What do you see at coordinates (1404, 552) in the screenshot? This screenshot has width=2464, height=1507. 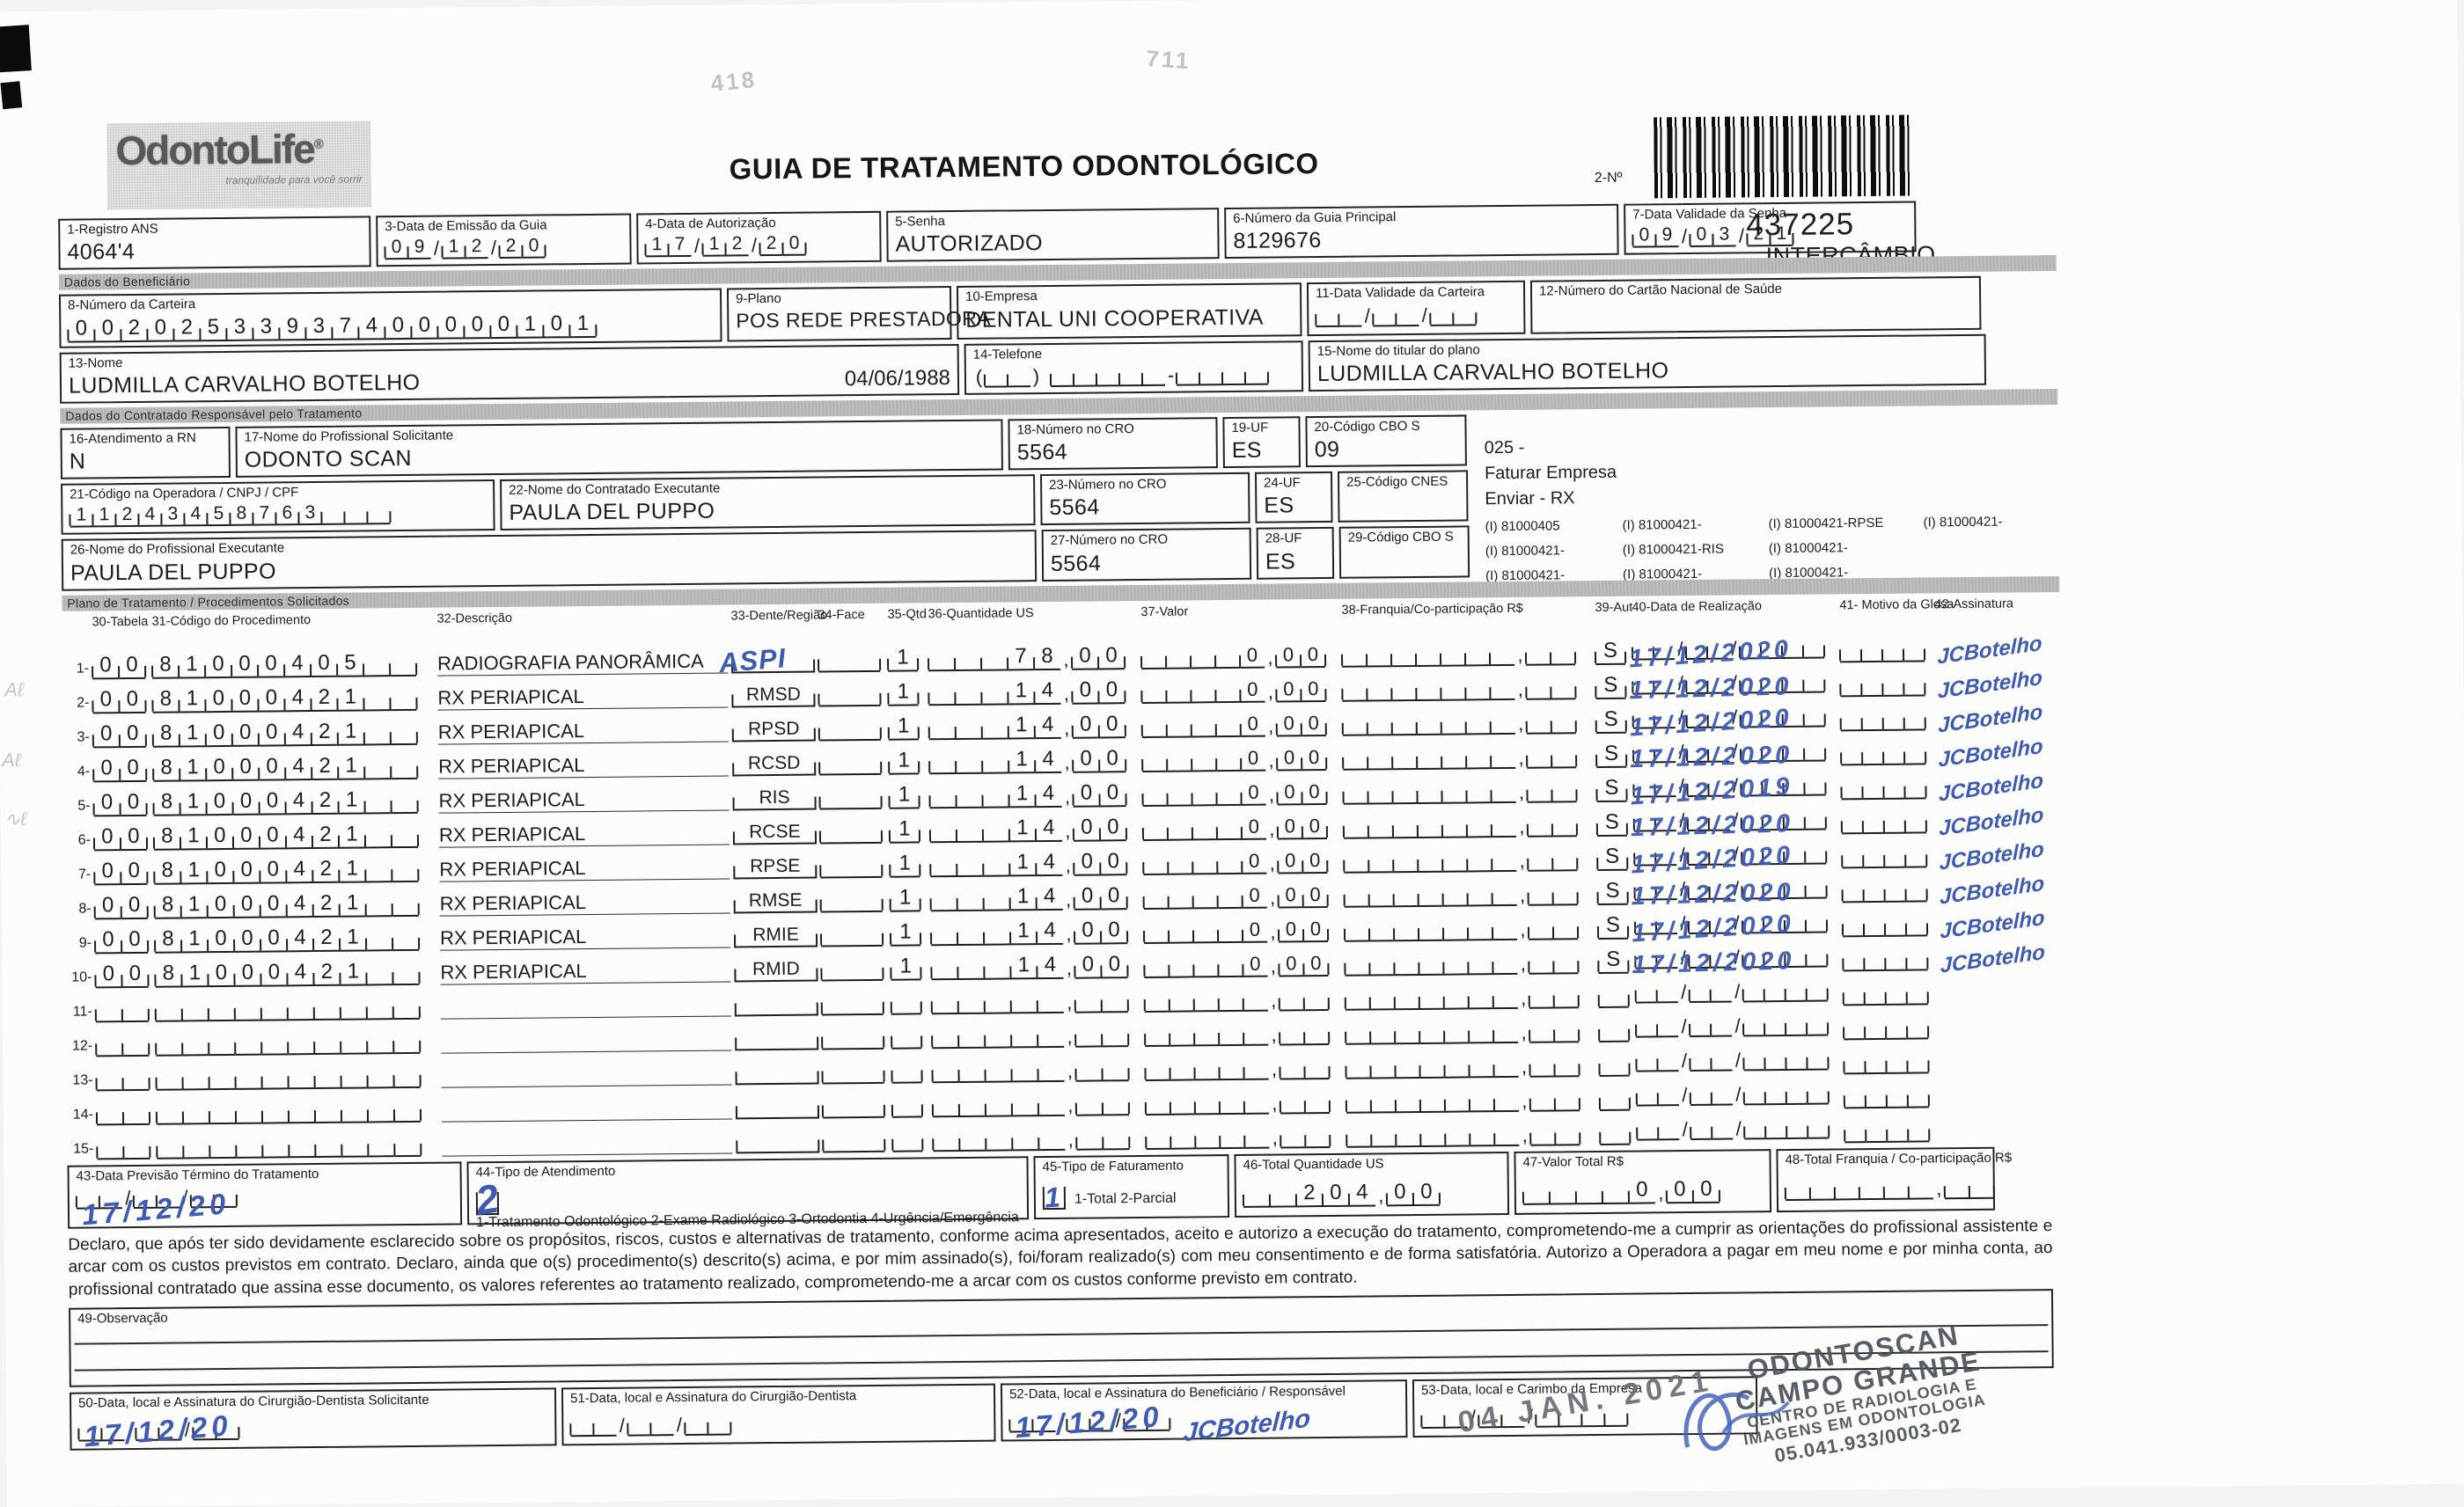 I see `field-cbo-29: 29-Código CBO S` at bounding box center [1404, 552].